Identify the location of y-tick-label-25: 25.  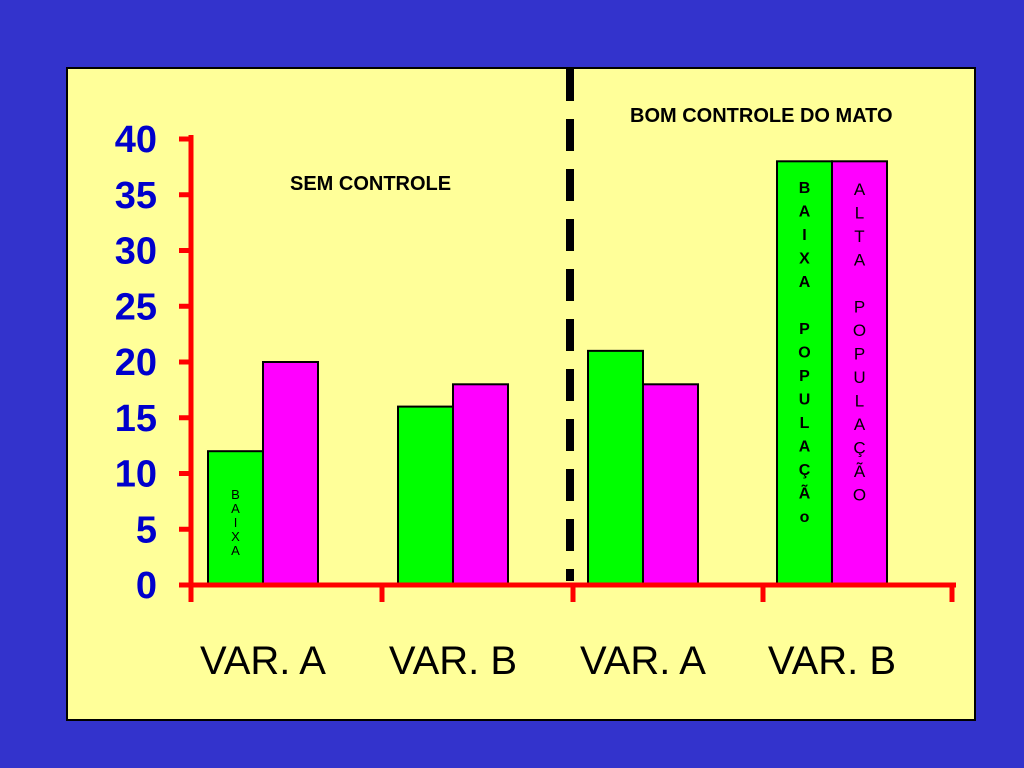
(136, 307).